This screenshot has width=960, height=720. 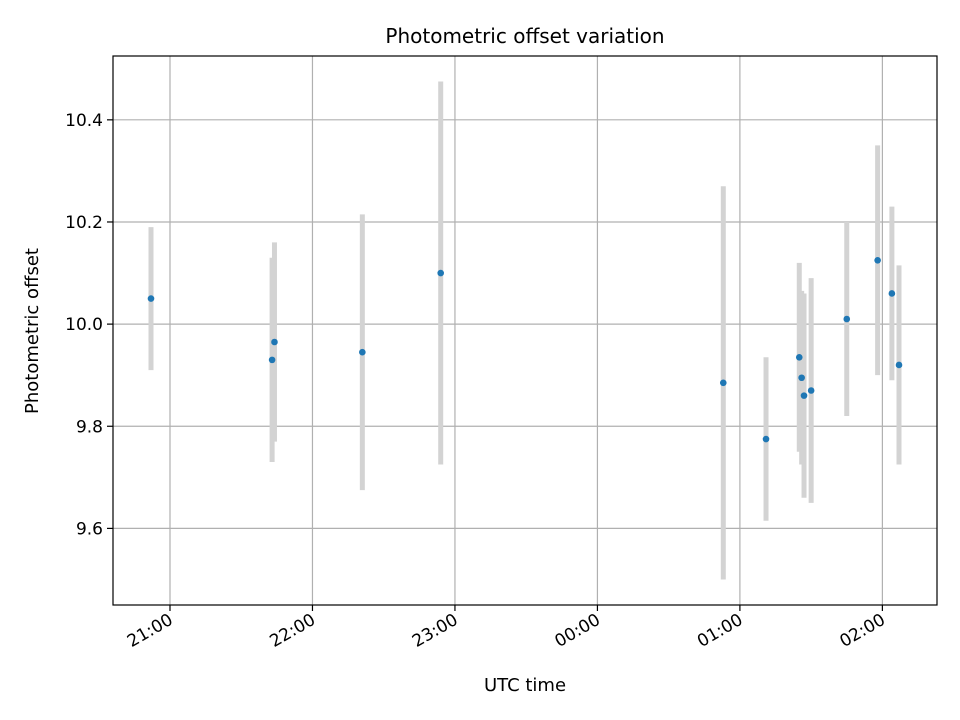 I want to click on x-axis-label: UTC time, so click(x=525, y=685).